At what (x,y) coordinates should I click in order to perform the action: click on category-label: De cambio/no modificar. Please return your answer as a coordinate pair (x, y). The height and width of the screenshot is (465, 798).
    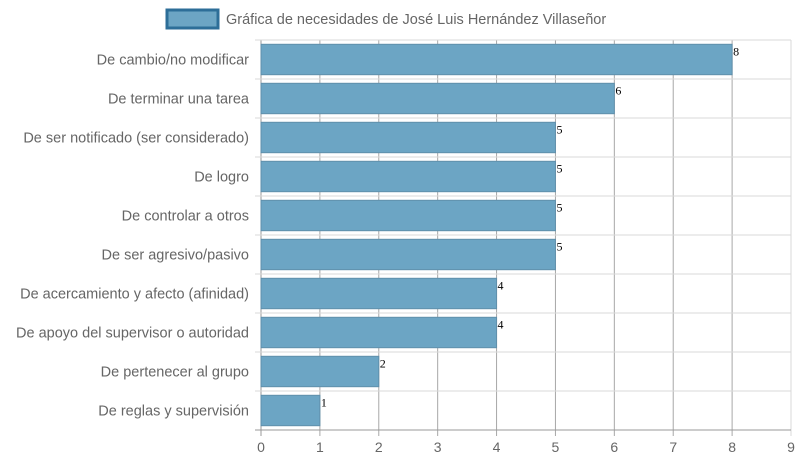
    Looking at the image, I should click on (173, 61).